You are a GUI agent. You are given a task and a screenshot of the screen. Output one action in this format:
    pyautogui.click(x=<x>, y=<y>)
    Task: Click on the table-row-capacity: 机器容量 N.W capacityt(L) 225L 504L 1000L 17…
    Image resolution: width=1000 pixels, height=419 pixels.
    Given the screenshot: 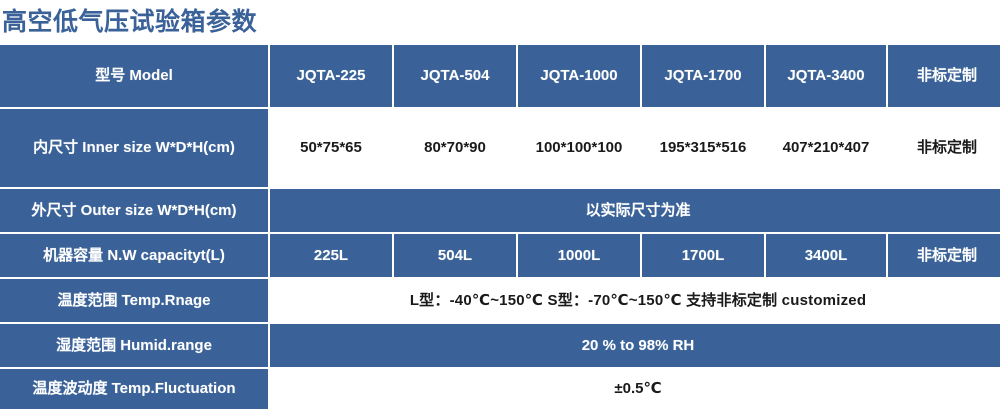 What is the action you would take?
    pyautogui.click(x=500, y=255)
    